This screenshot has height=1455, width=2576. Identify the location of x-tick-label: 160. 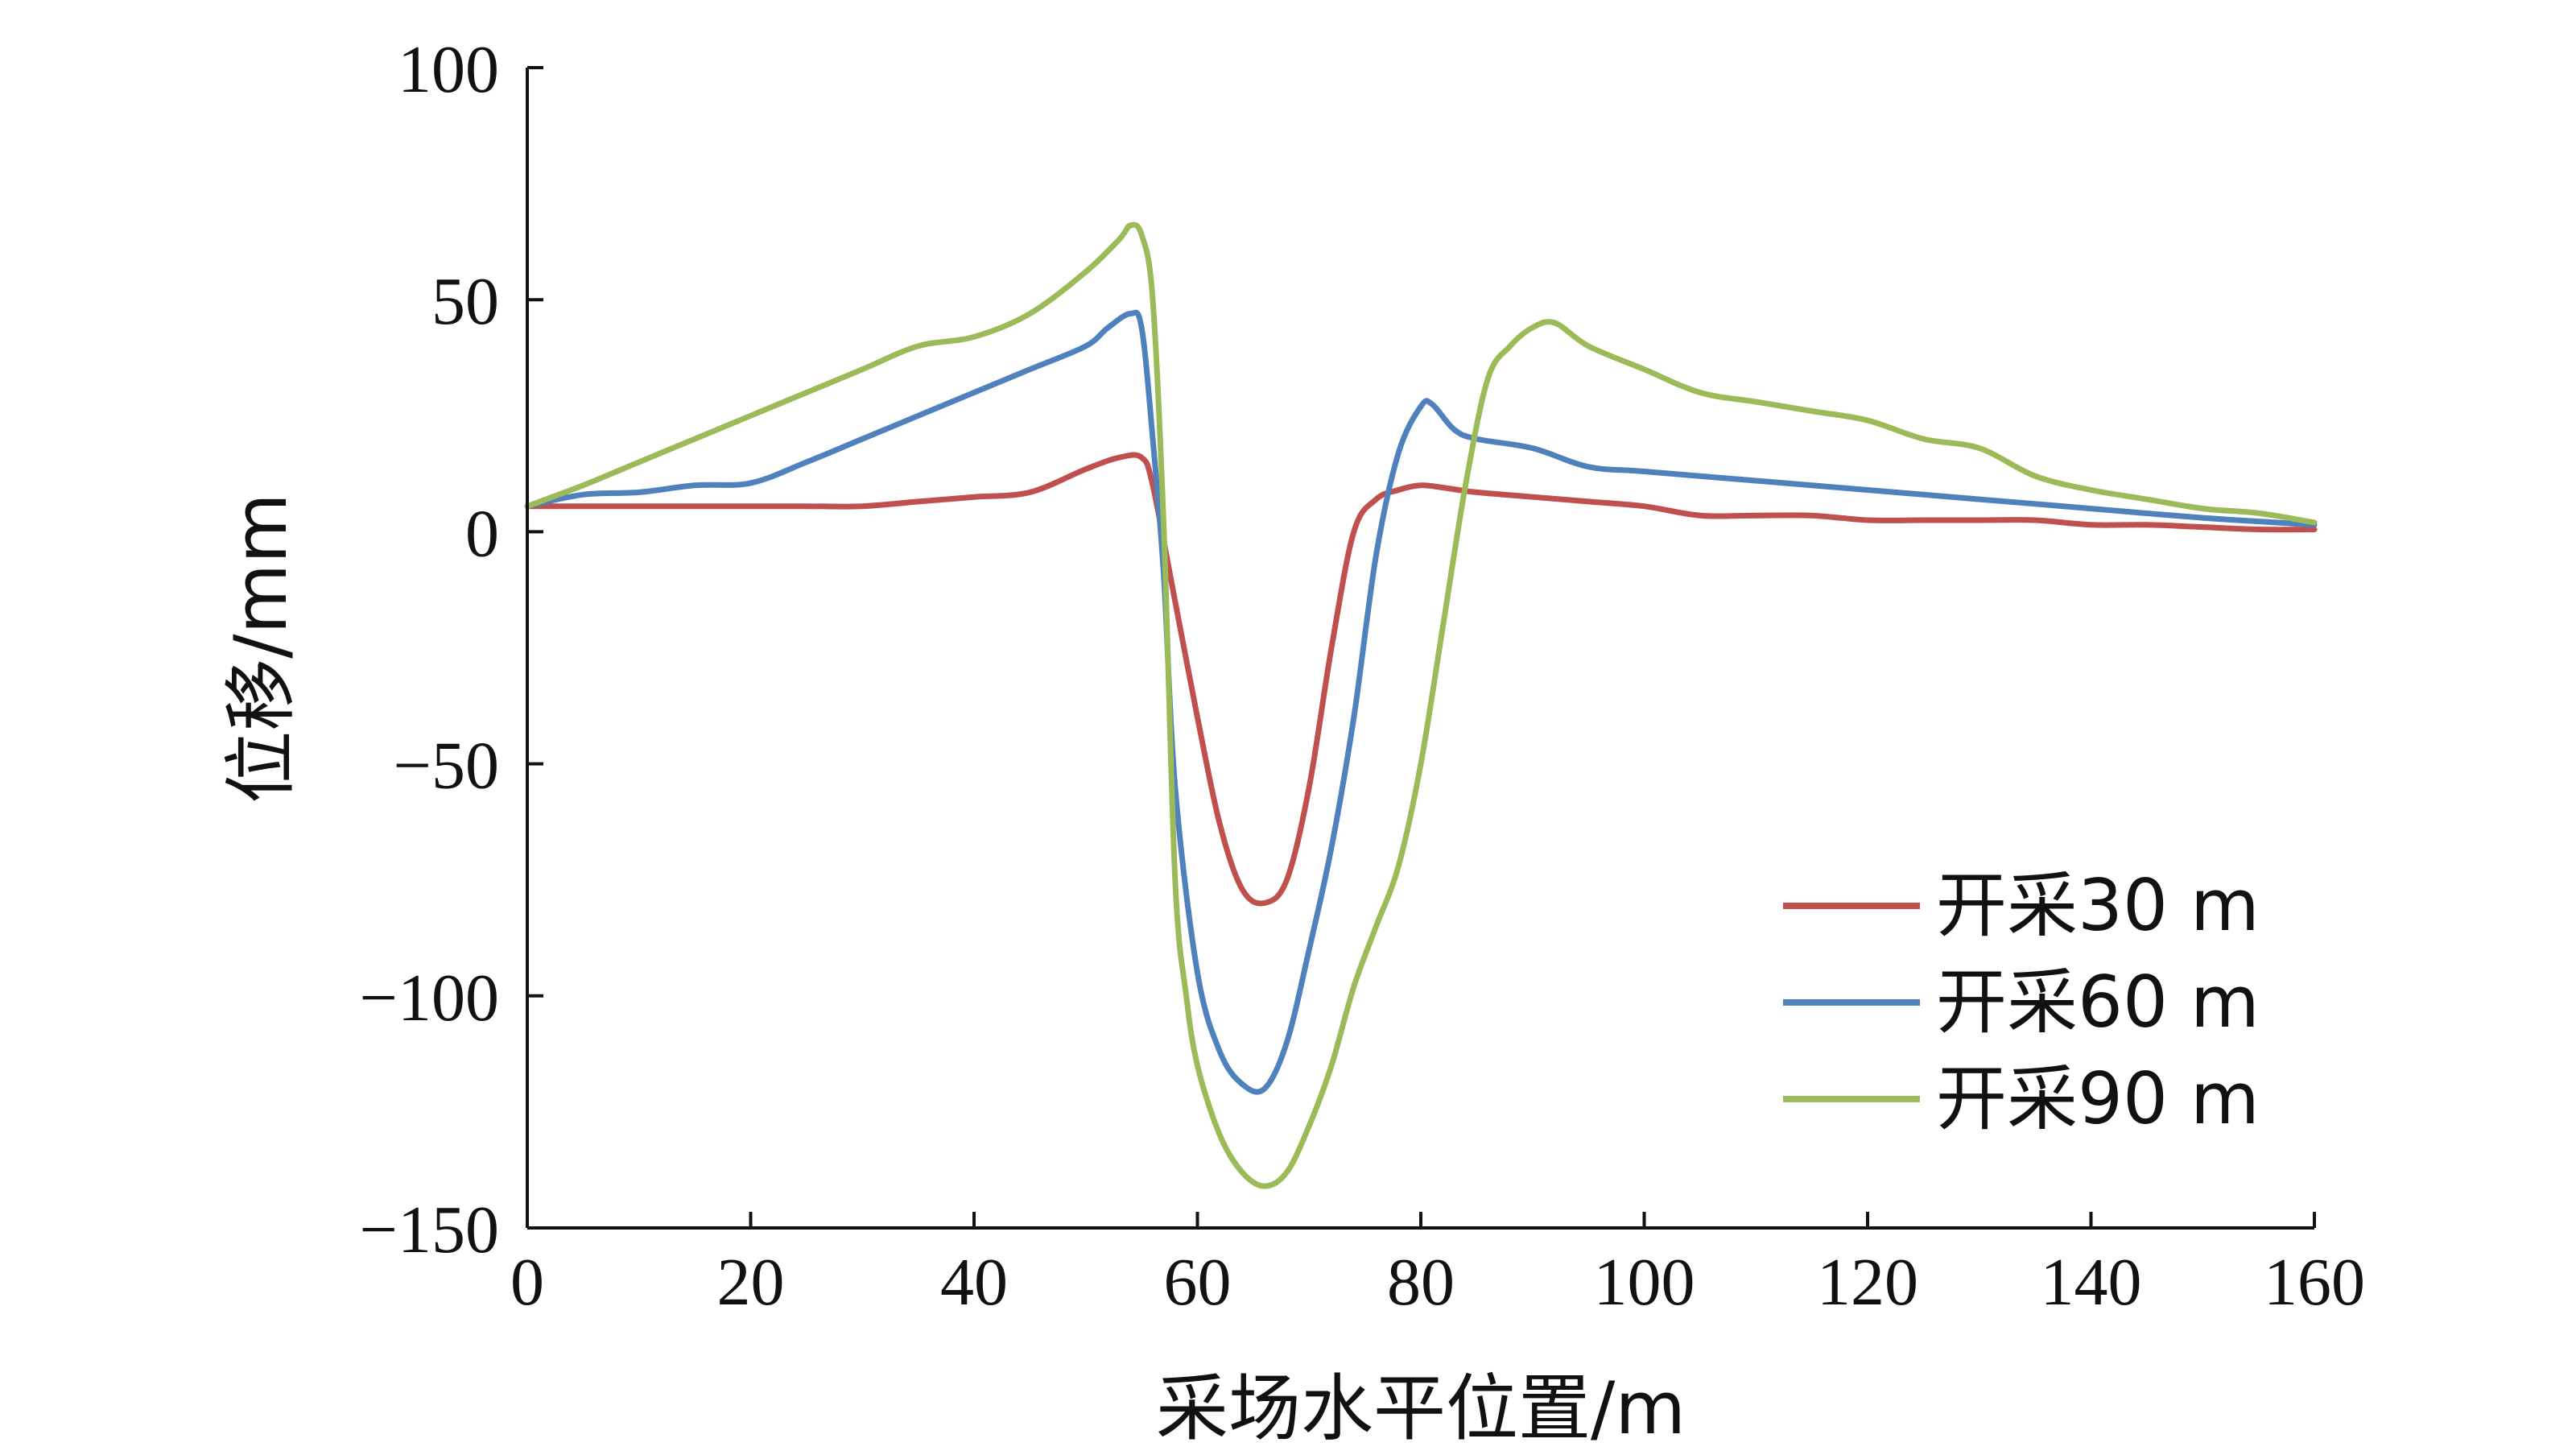
(2314, 1283).